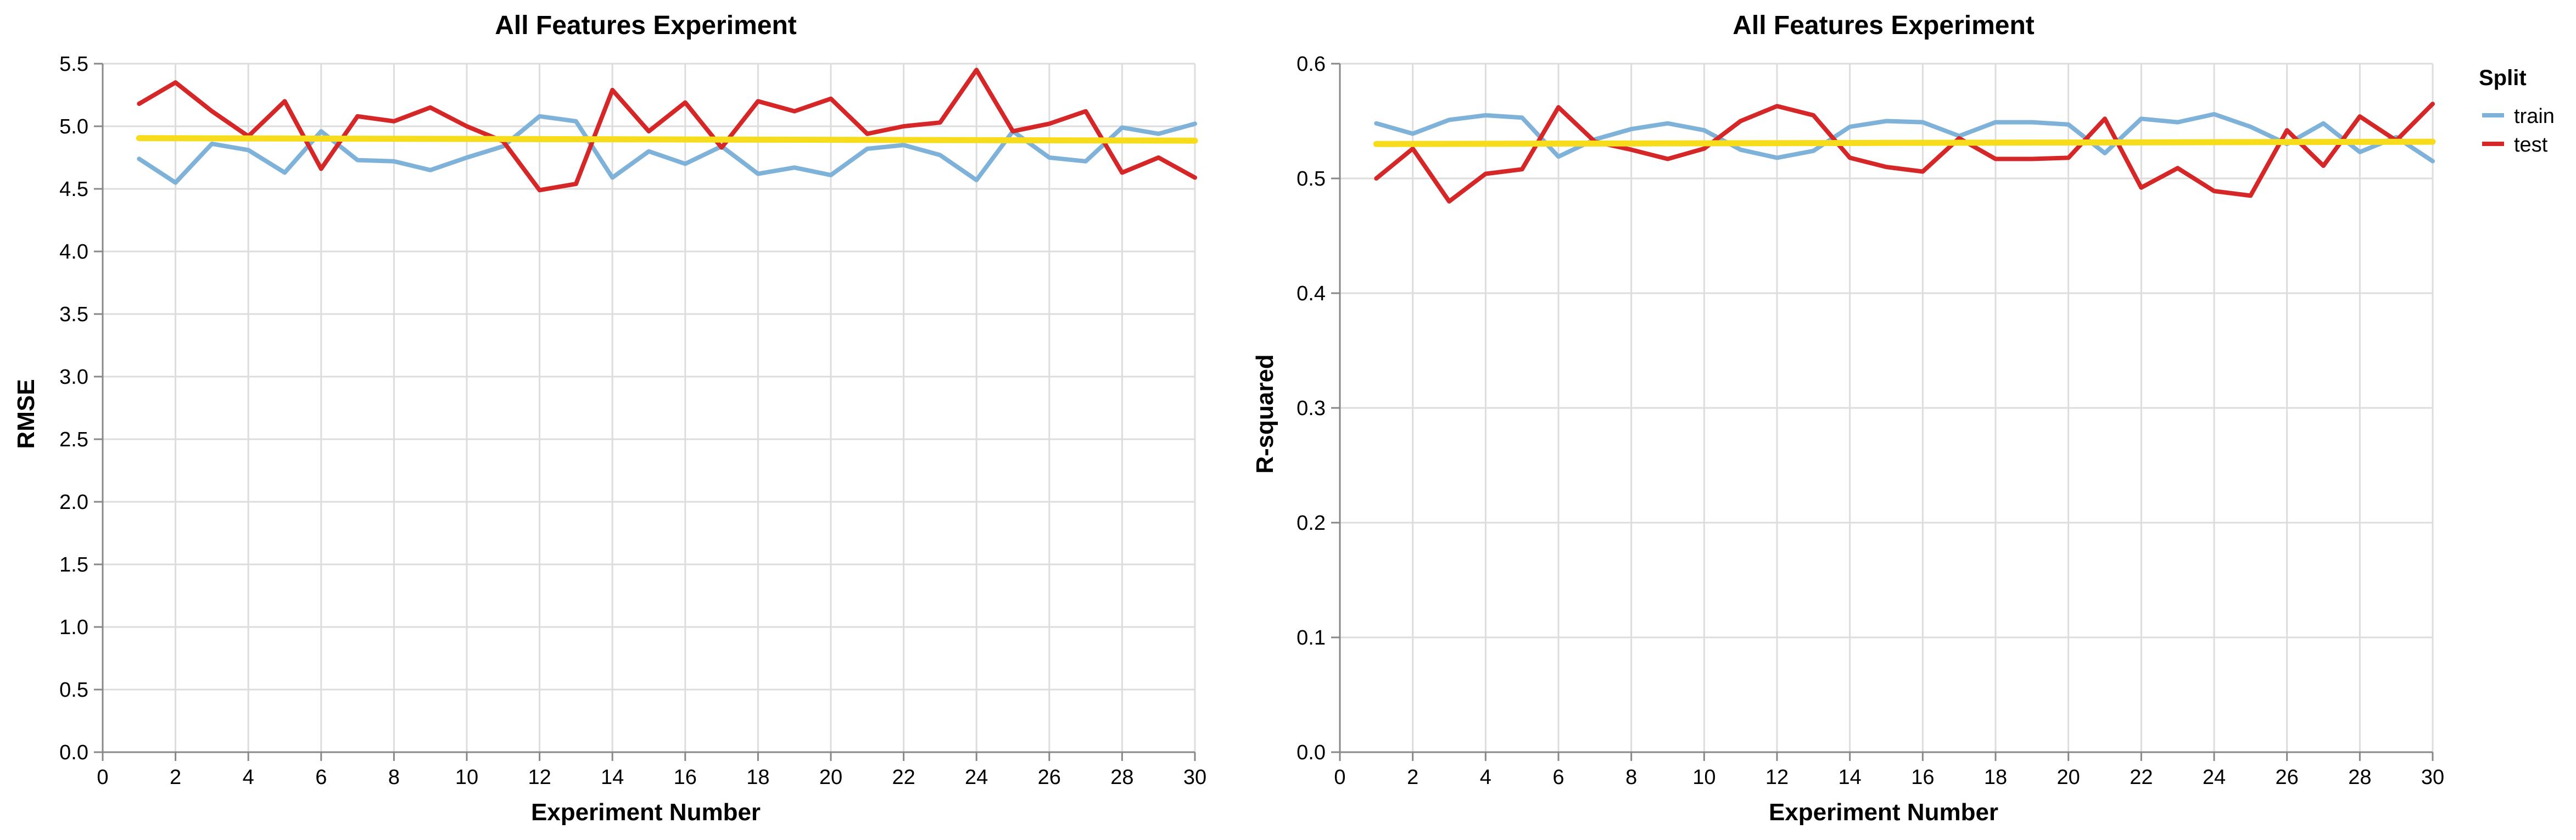  I want to click on legend-label-test: test, so click(2531, 144).